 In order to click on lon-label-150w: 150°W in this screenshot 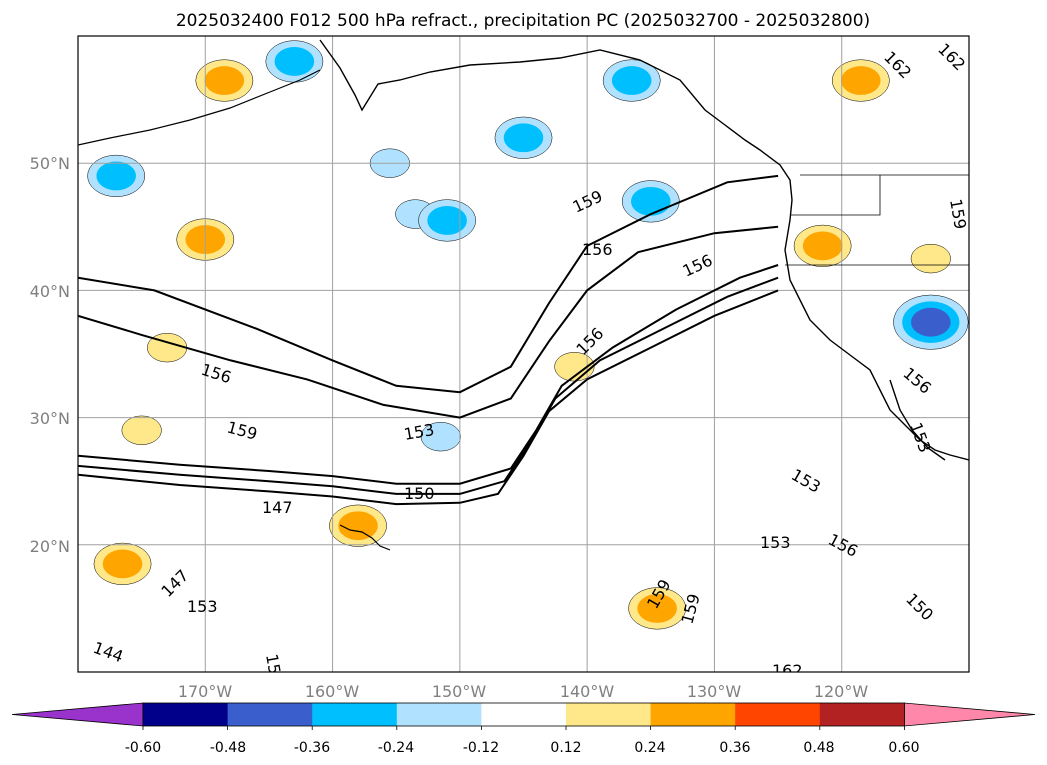, I will do `click(459, 691)`.